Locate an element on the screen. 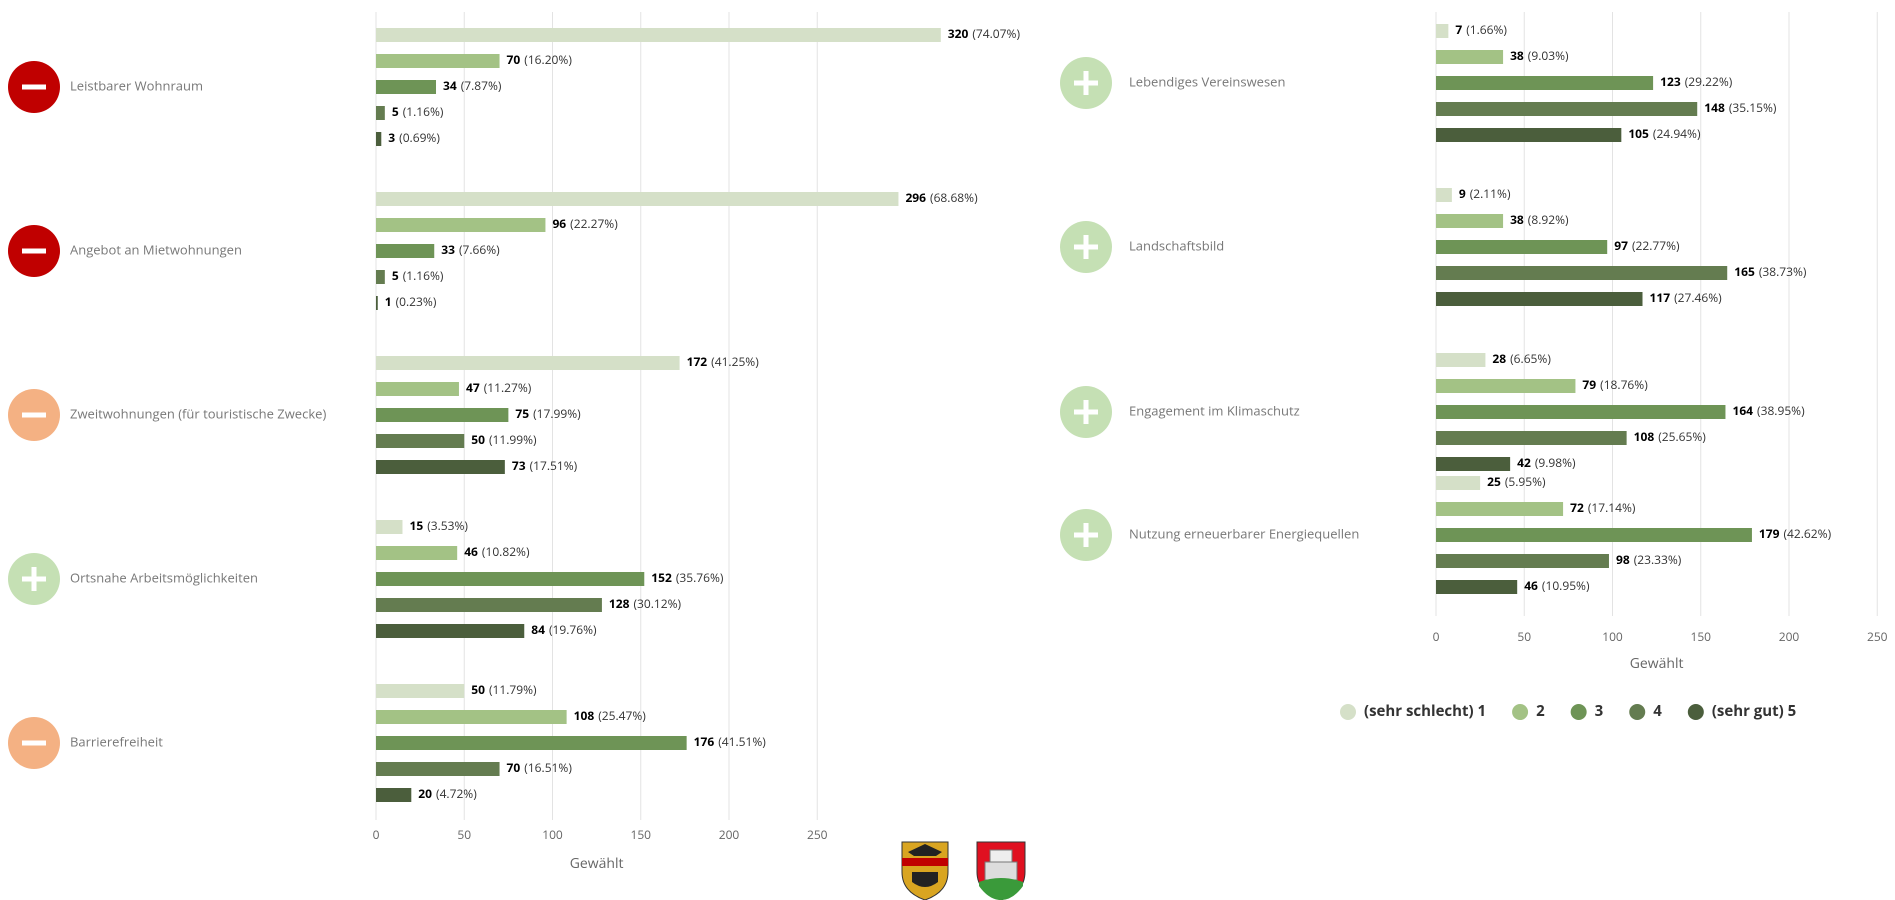  value-share: (17.14%) is located at coordinates (1612, 507).